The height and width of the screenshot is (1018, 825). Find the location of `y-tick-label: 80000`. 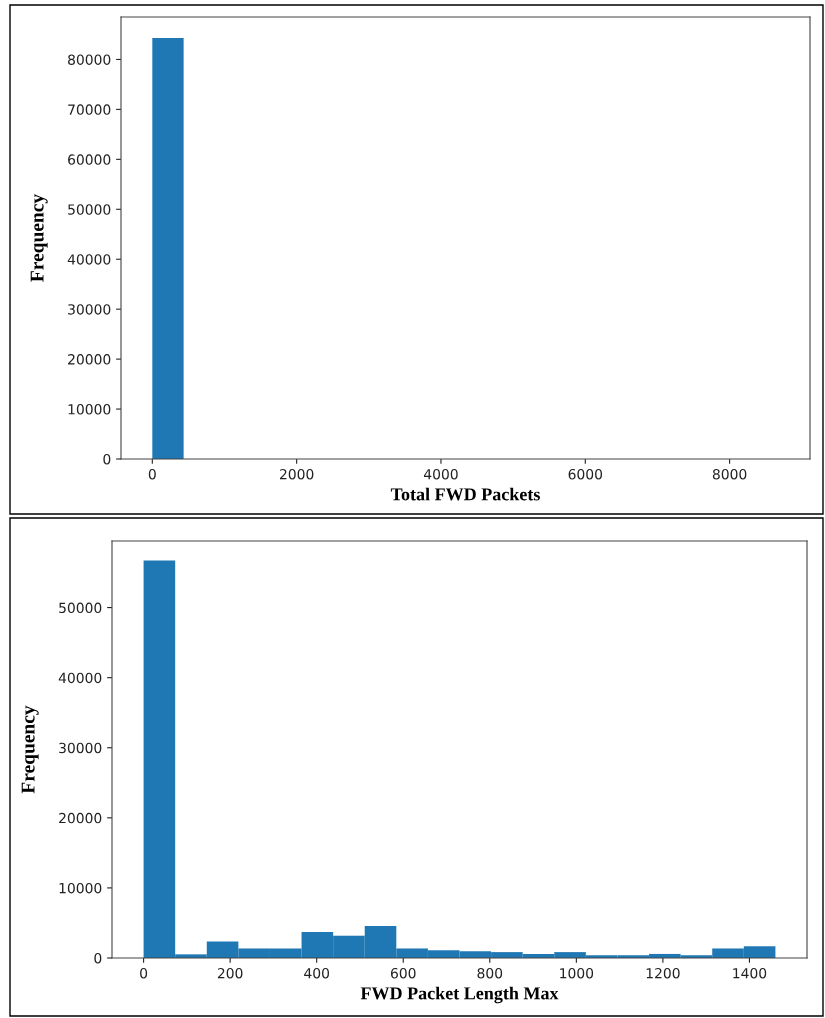

y-tick-label: 80000 is located at coordinates (89, 59).